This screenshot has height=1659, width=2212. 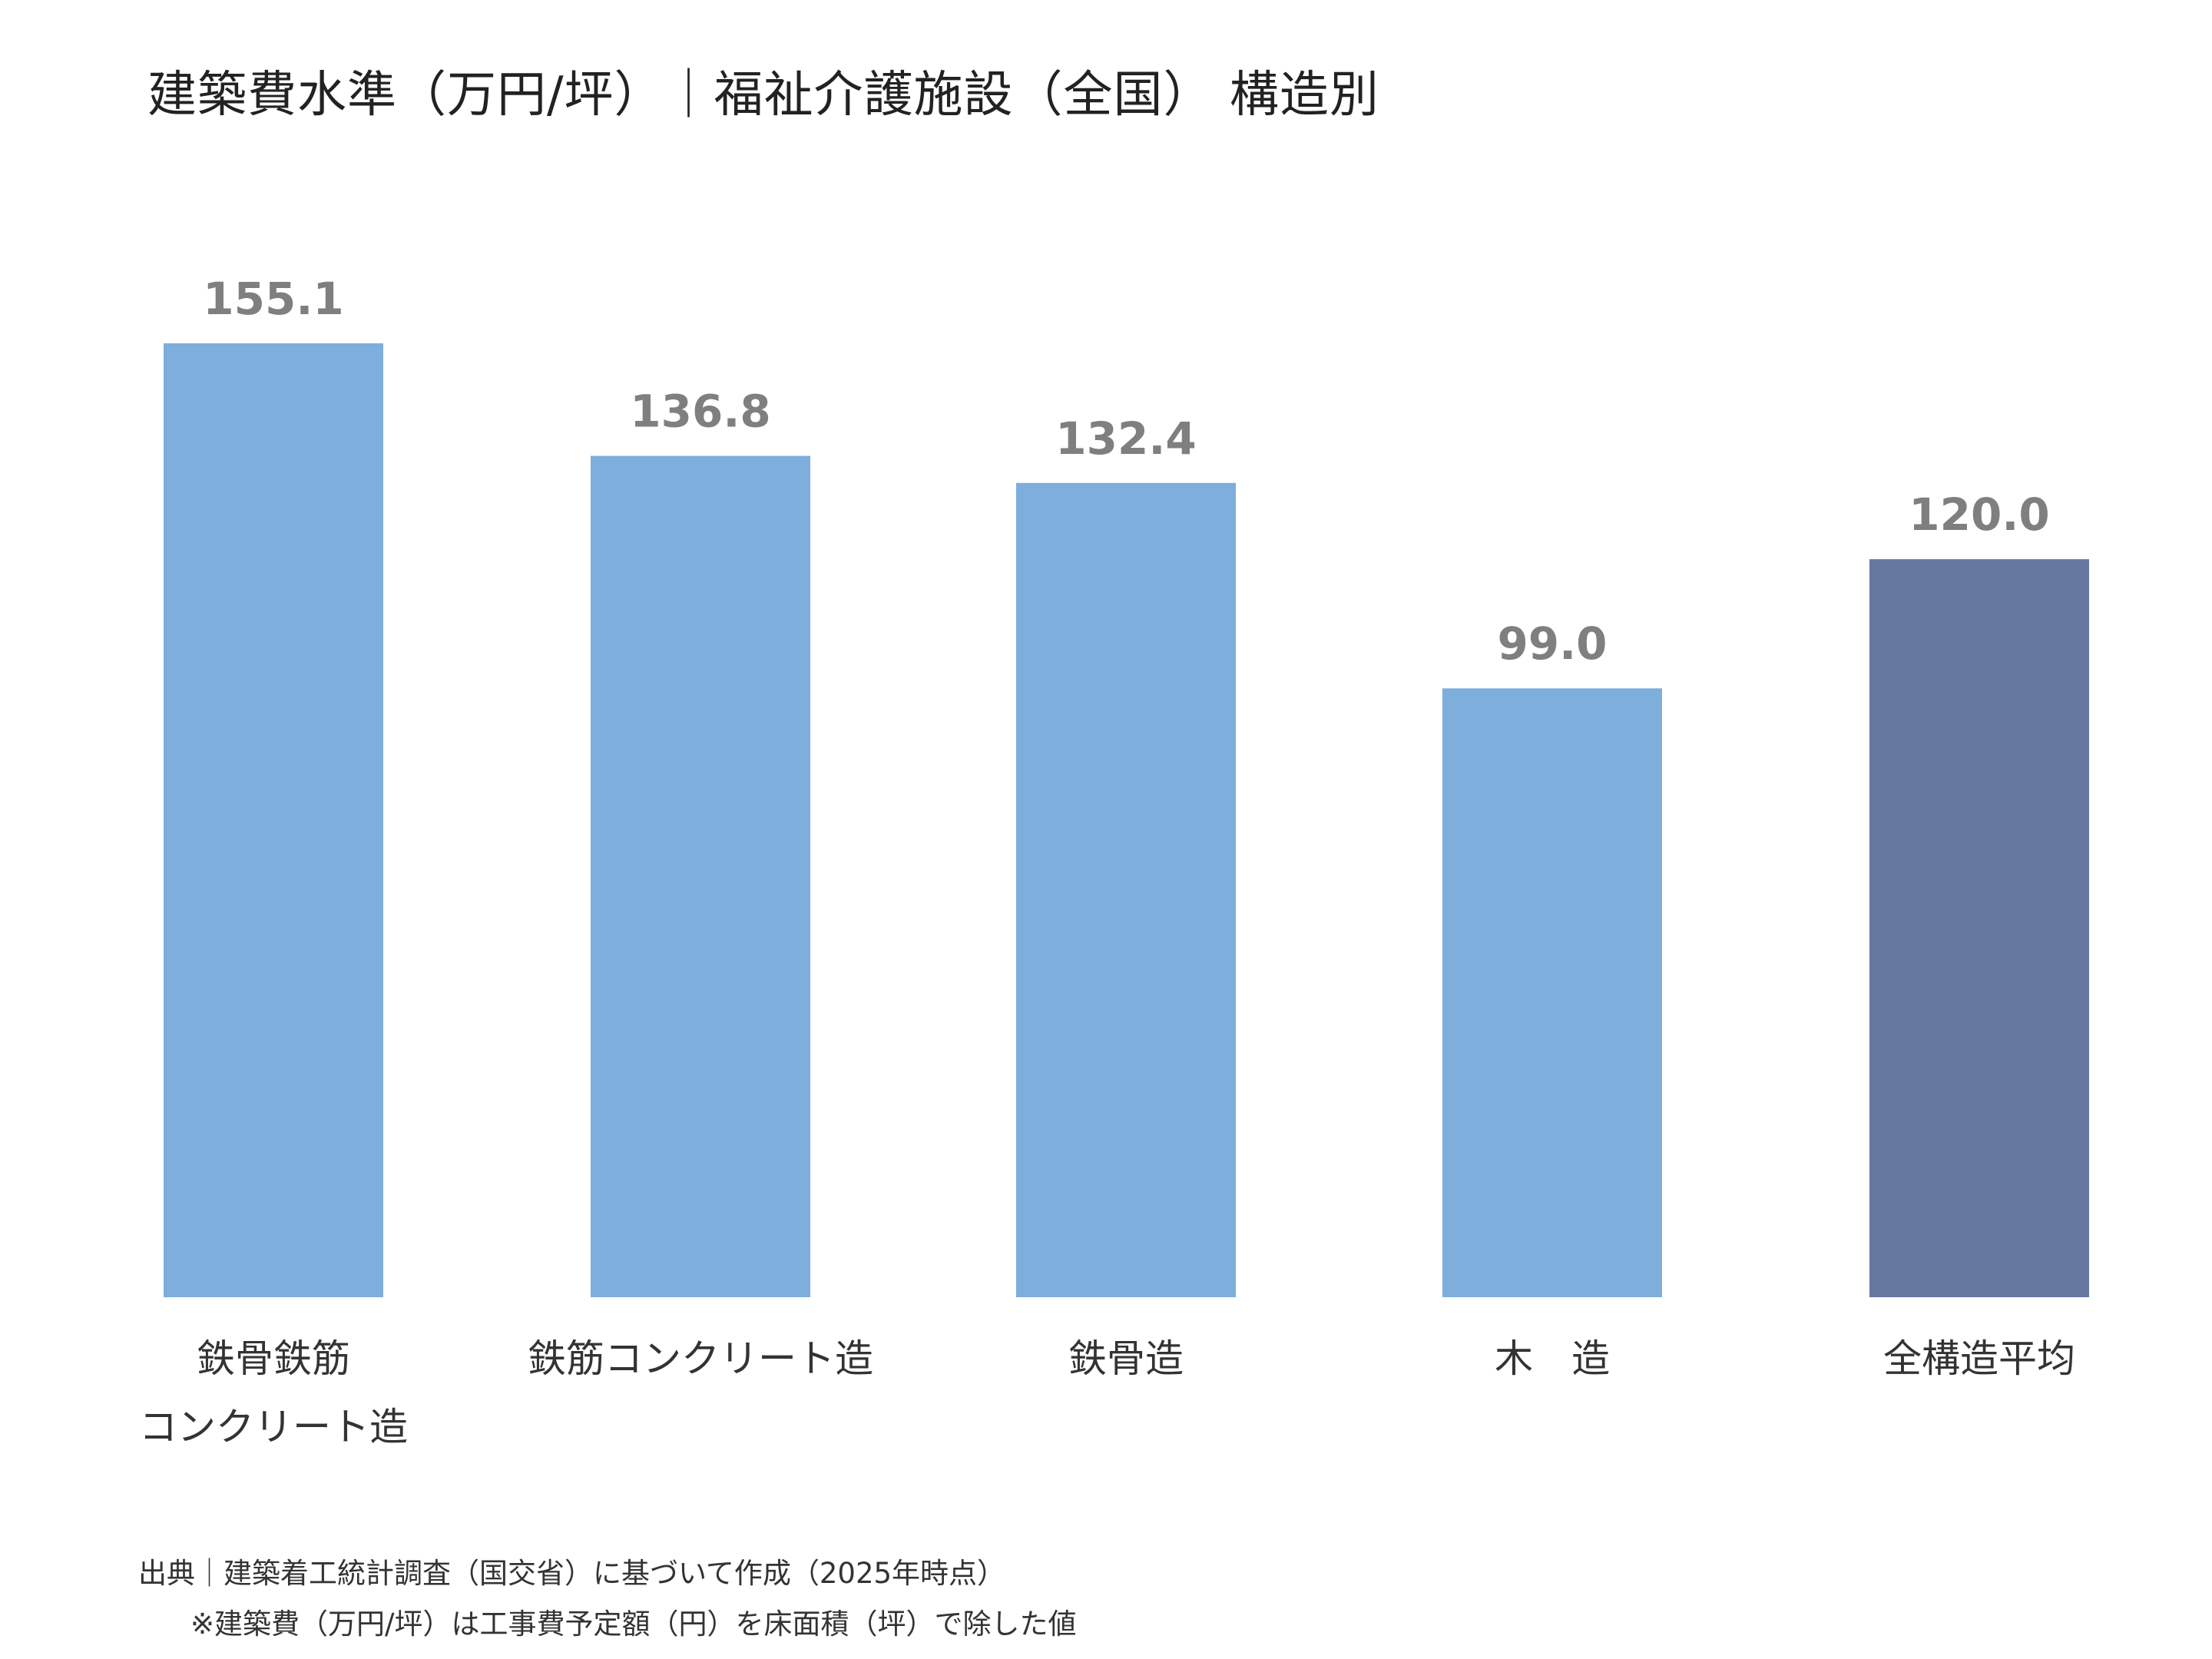 I want to click on data-label: 120.0, so click(x=1979, y=514).